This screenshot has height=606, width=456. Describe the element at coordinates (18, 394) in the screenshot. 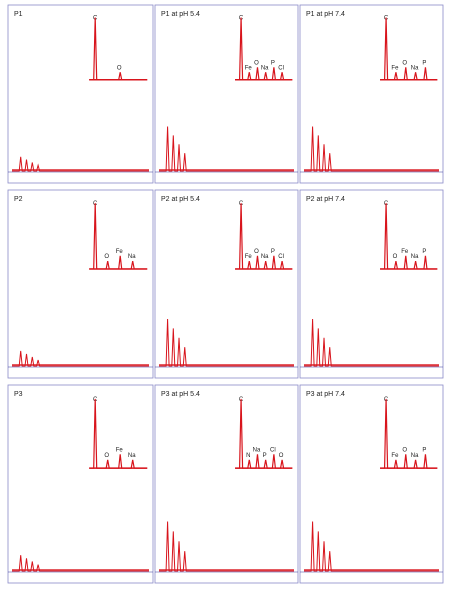

I see `panel-title: P3` at that location.